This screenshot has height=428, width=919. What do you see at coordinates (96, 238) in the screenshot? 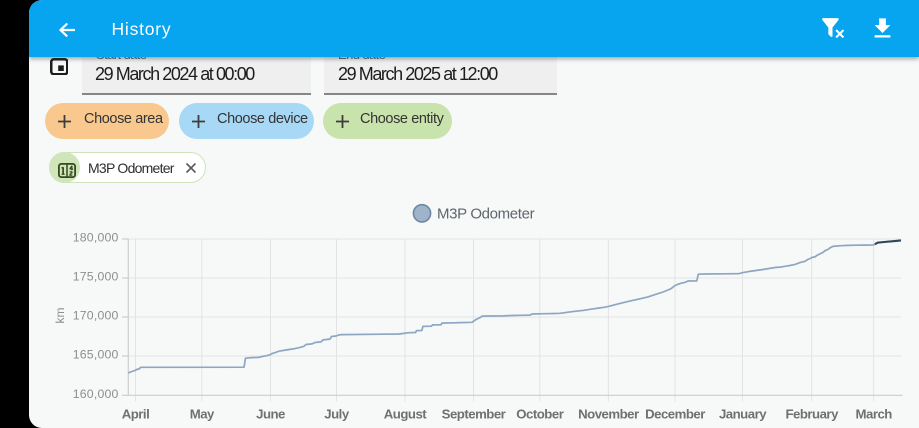
I see `svg-text: 180,000` at bounding box center [96, 238].